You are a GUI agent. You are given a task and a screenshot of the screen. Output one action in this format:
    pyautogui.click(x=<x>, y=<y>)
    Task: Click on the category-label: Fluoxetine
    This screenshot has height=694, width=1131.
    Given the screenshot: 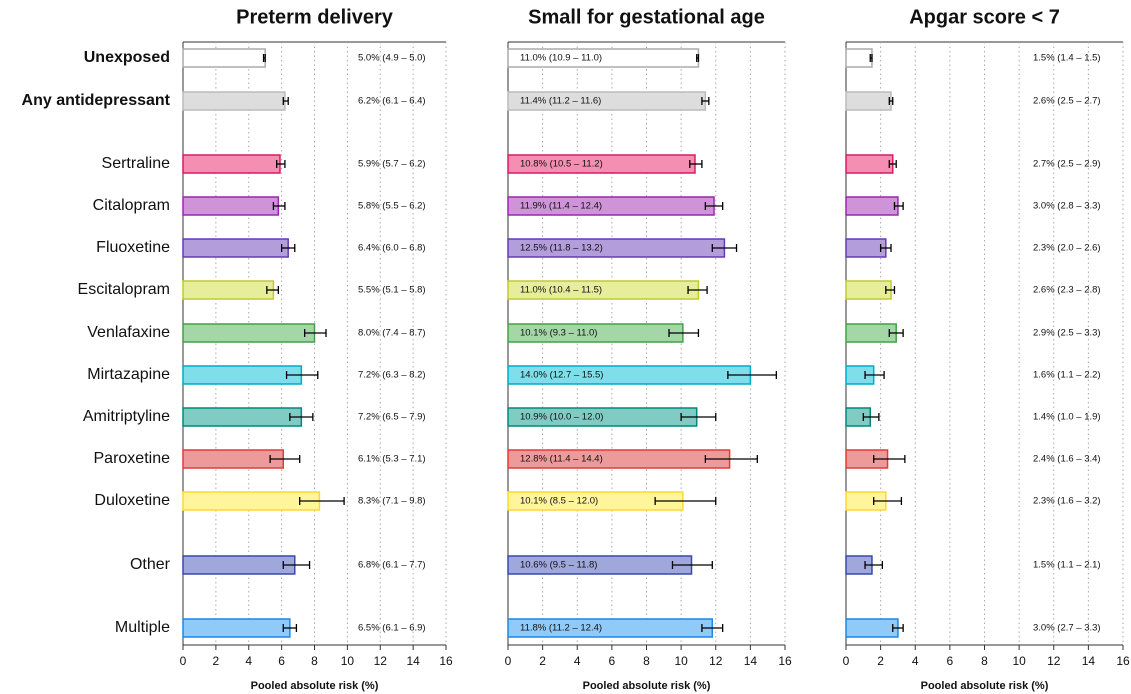 What is the action you would take?
    pyautogui.click(x=133, y=247)
    